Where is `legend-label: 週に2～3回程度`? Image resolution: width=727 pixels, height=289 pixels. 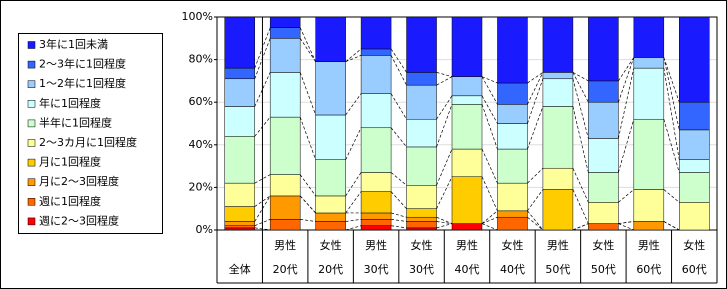 legend-label: 週に2～3回程度 is located at coordinates (79, 220).